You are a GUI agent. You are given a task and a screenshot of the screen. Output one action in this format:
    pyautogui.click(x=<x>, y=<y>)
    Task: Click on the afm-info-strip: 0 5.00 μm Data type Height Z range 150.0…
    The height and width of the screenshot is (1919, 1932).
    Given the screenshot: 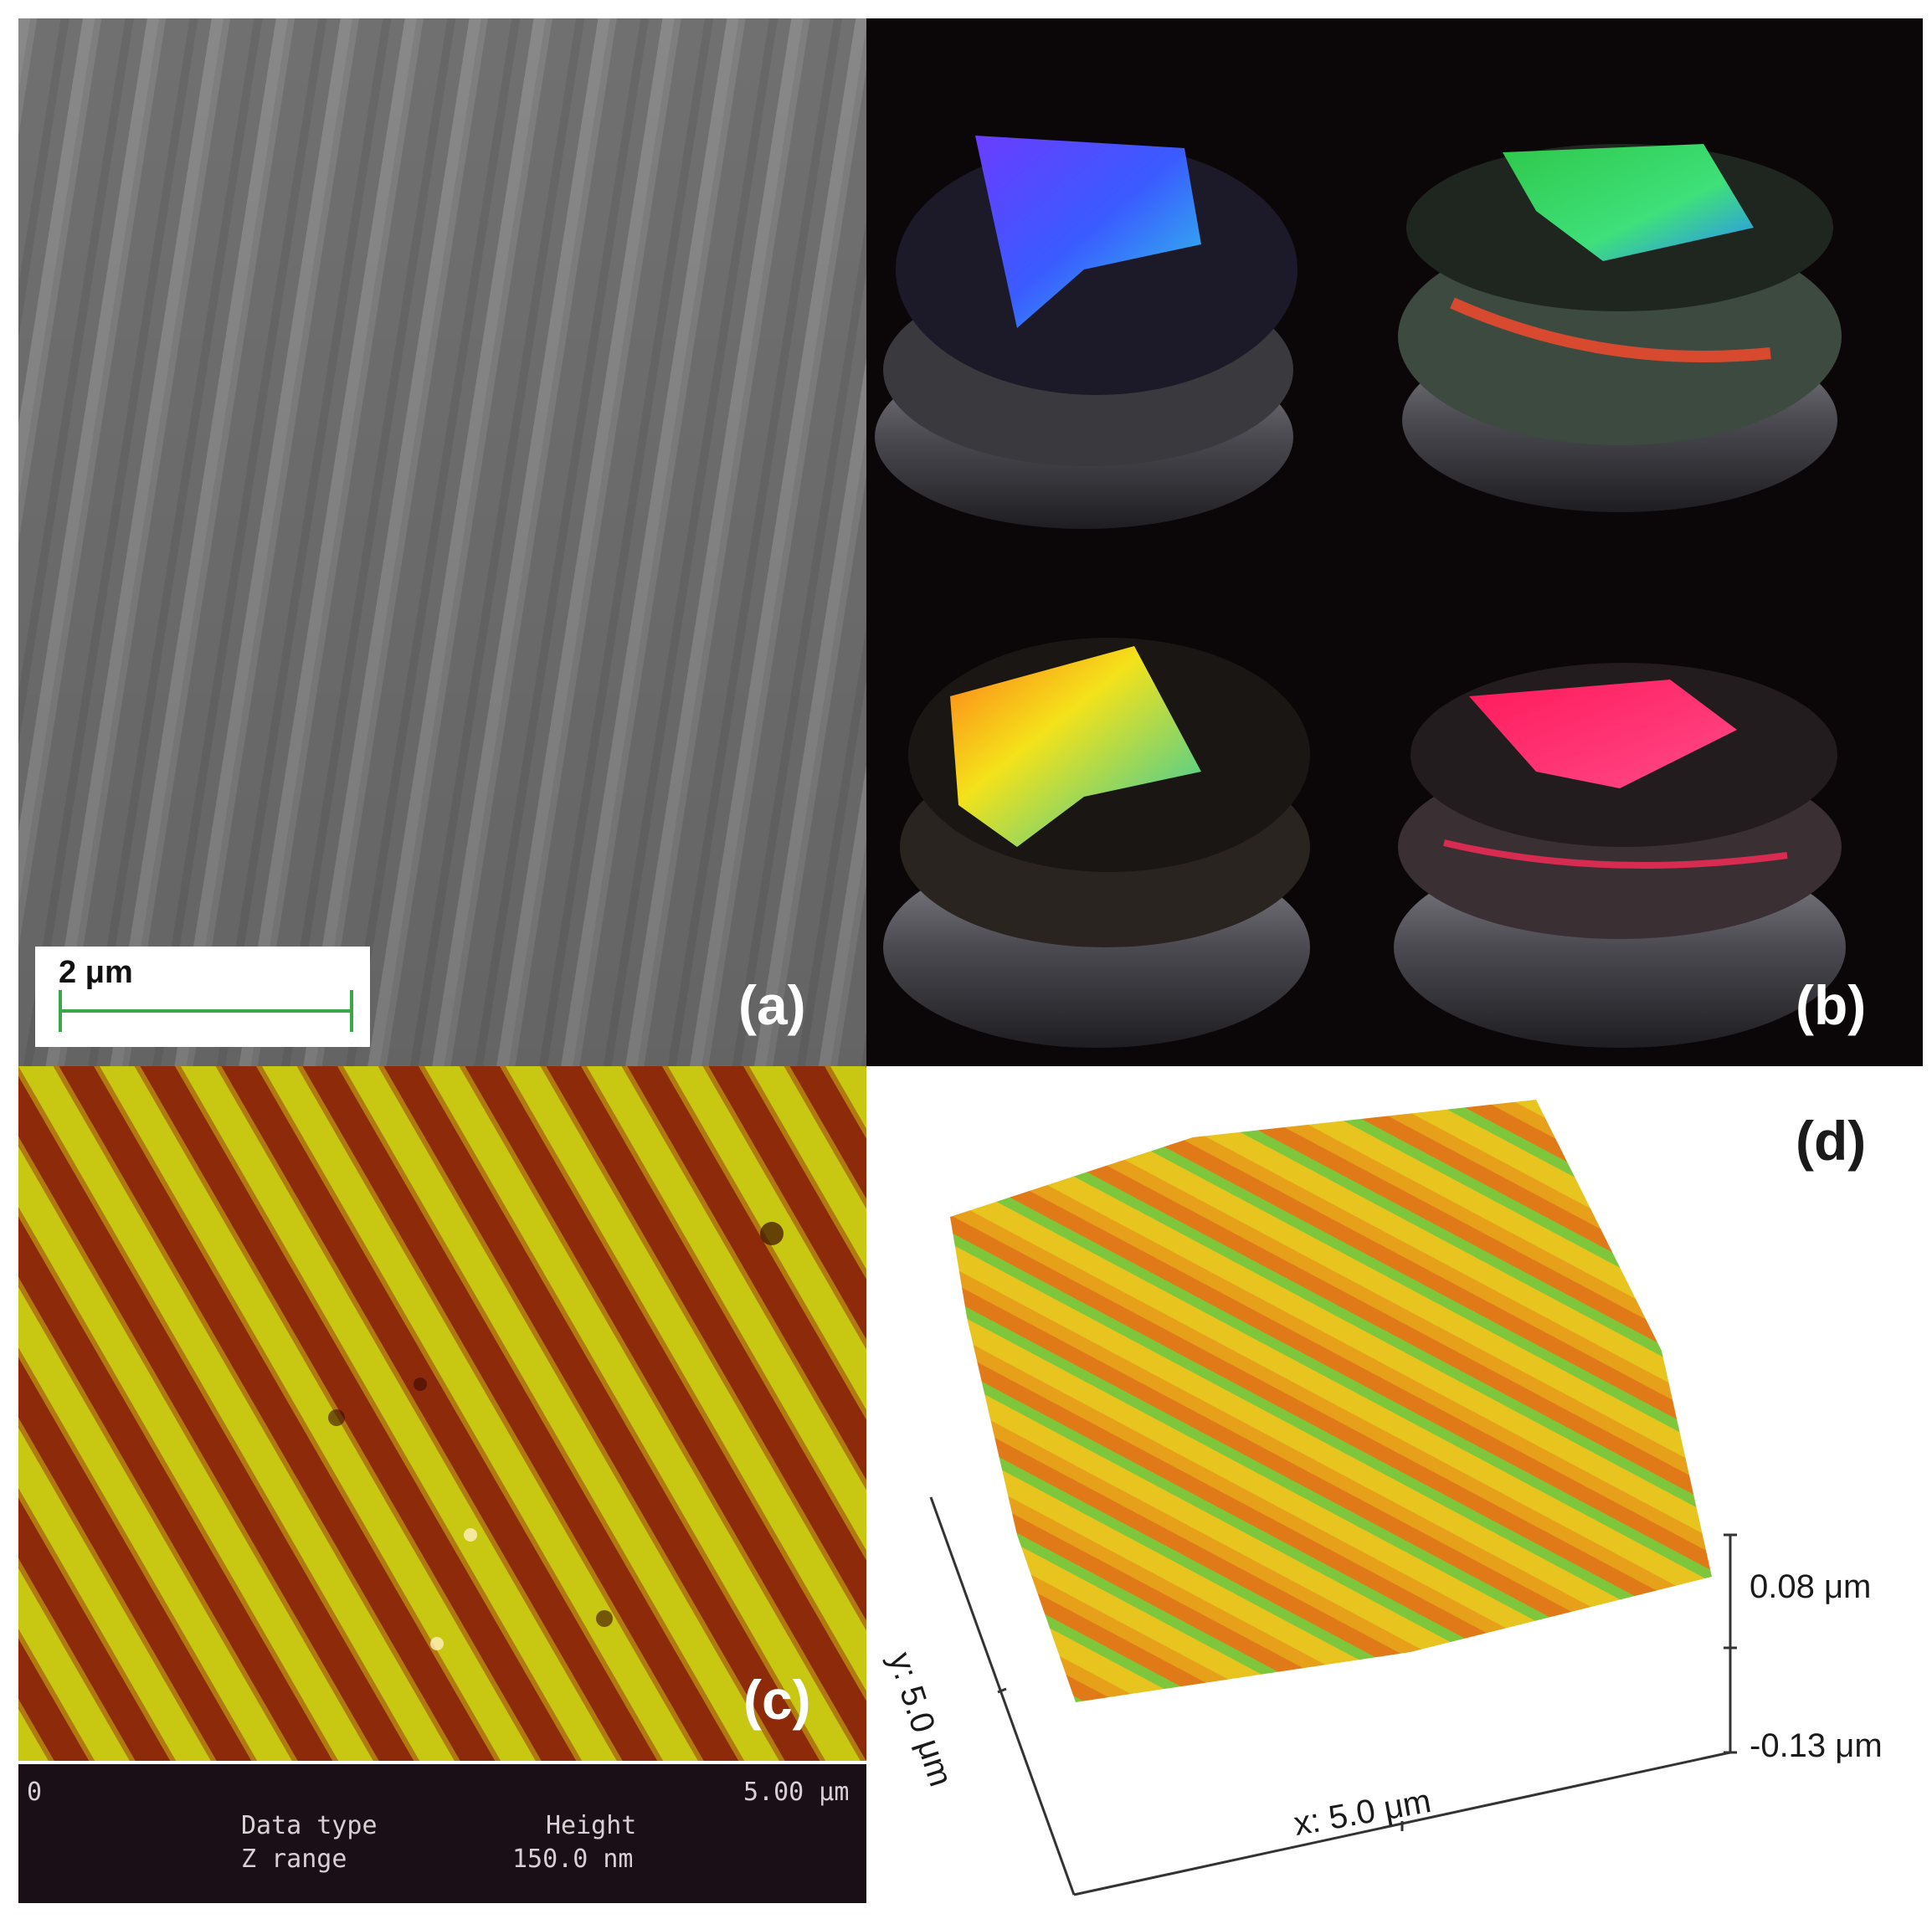 What is the action you would take?
    pyautogui.click(x=442, y=1832)
    